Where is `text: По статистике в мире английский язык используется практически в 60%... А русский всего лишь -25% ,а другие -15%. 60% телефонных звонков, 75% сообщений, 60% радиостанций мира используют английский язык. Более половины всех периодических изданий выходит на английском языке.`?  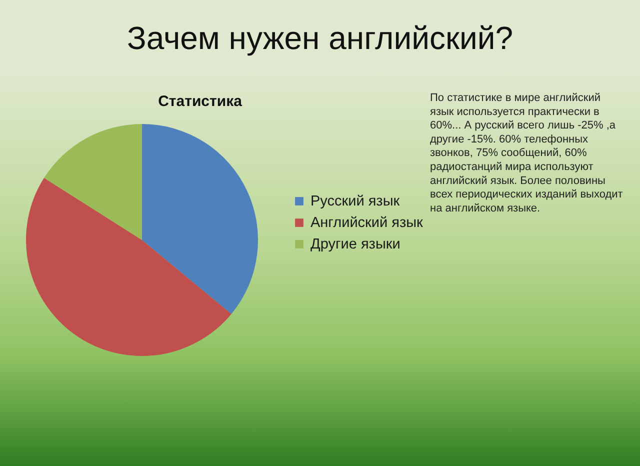
text: По статистике в мире английский язык используется практически в 60%... А русский всего лишь -25% ,а другие -15%. 60% телефонных звонков, 75% сообщений, 60% радиостанций мира используют английский язык. Более половины всех периодических изданий выходит на английском языке. is located at coordinates (526, 153).